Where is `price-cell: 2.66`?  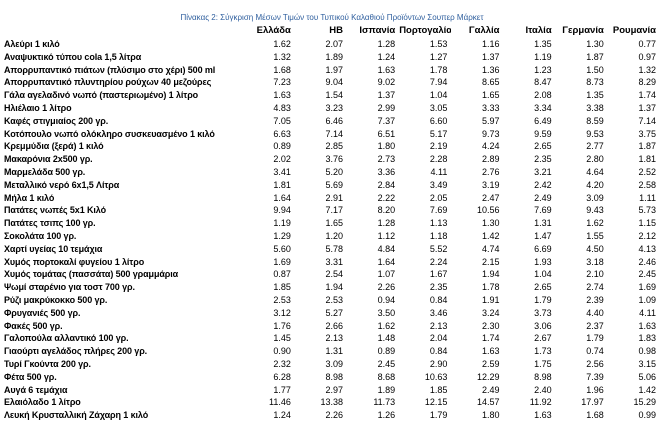
price-cell: 2.66 is located at coordinates (334, 325).